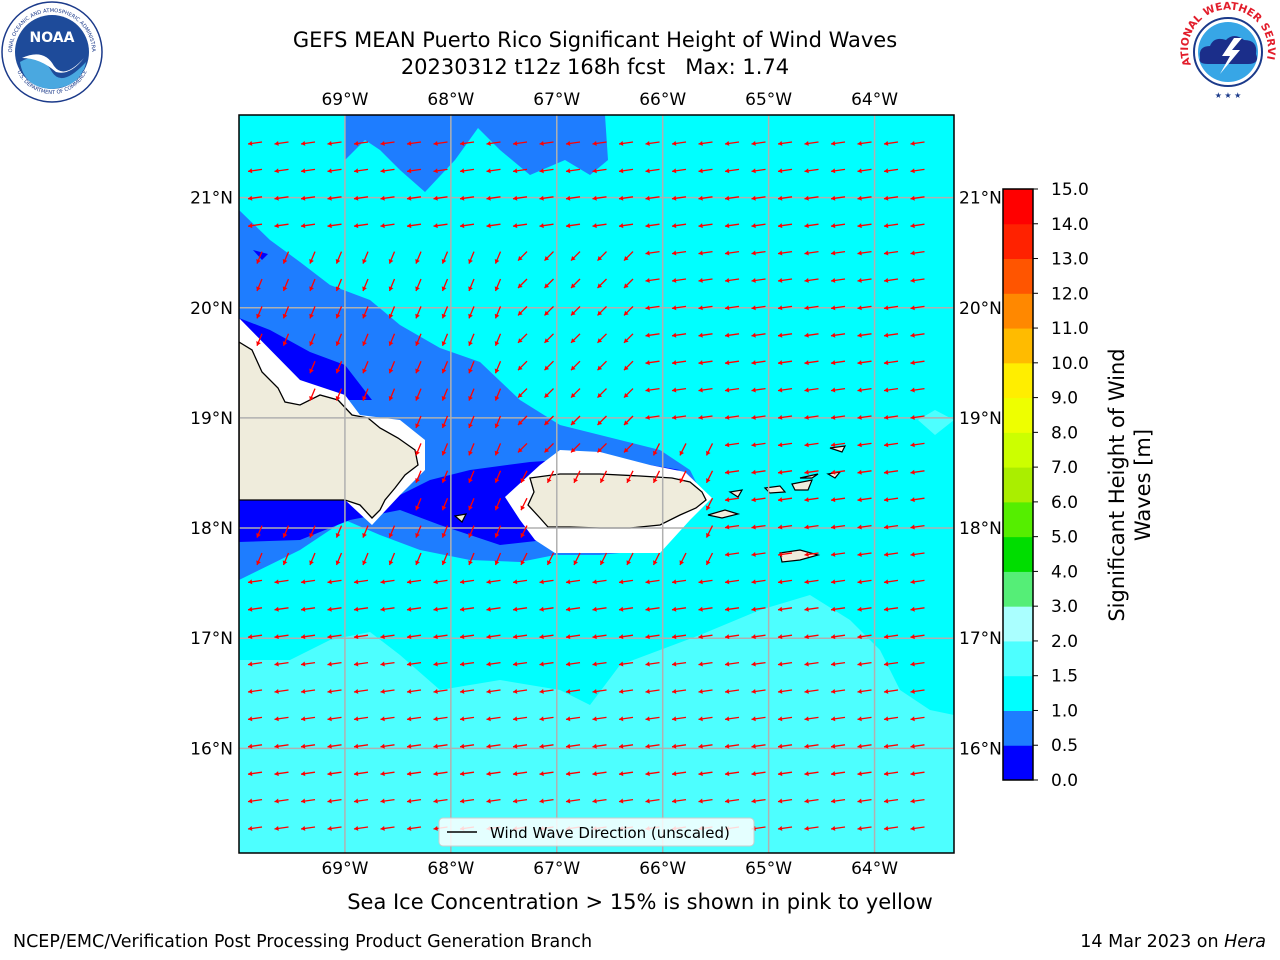  What do you see at coordinates (662, 100) in the screenshot?
I see `lon-tick-label: 66°W` at bounding box center [662, 100].